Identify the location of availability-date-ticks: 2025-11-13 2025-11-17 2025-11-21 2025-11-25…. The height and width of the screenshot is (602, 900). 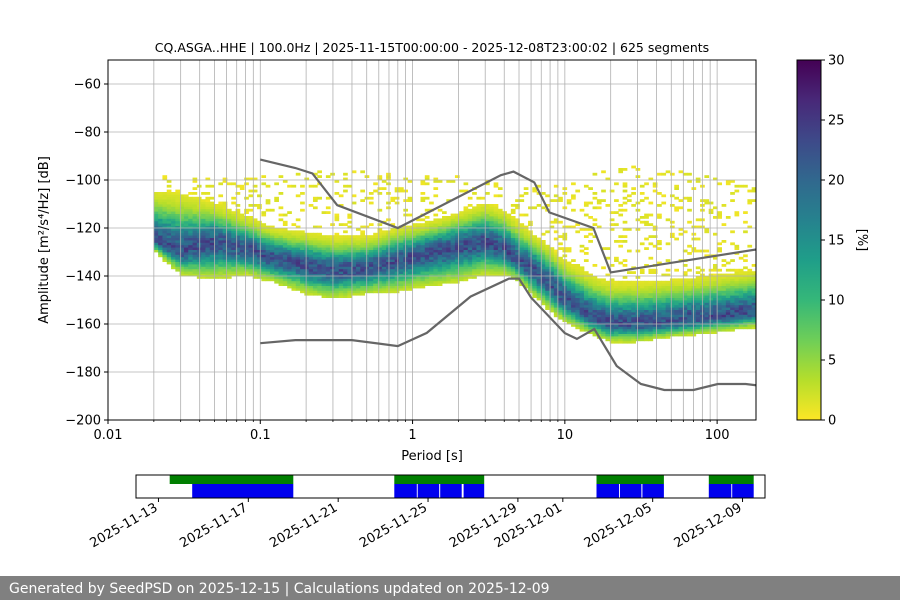
(416, 524).